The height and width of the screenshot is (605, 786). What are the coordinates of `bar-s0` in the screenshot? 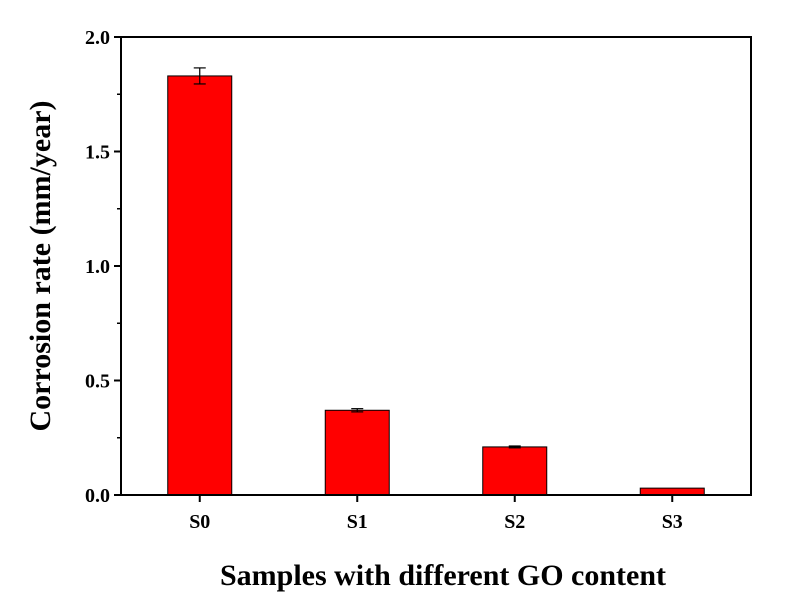 It's located at (200, 285).